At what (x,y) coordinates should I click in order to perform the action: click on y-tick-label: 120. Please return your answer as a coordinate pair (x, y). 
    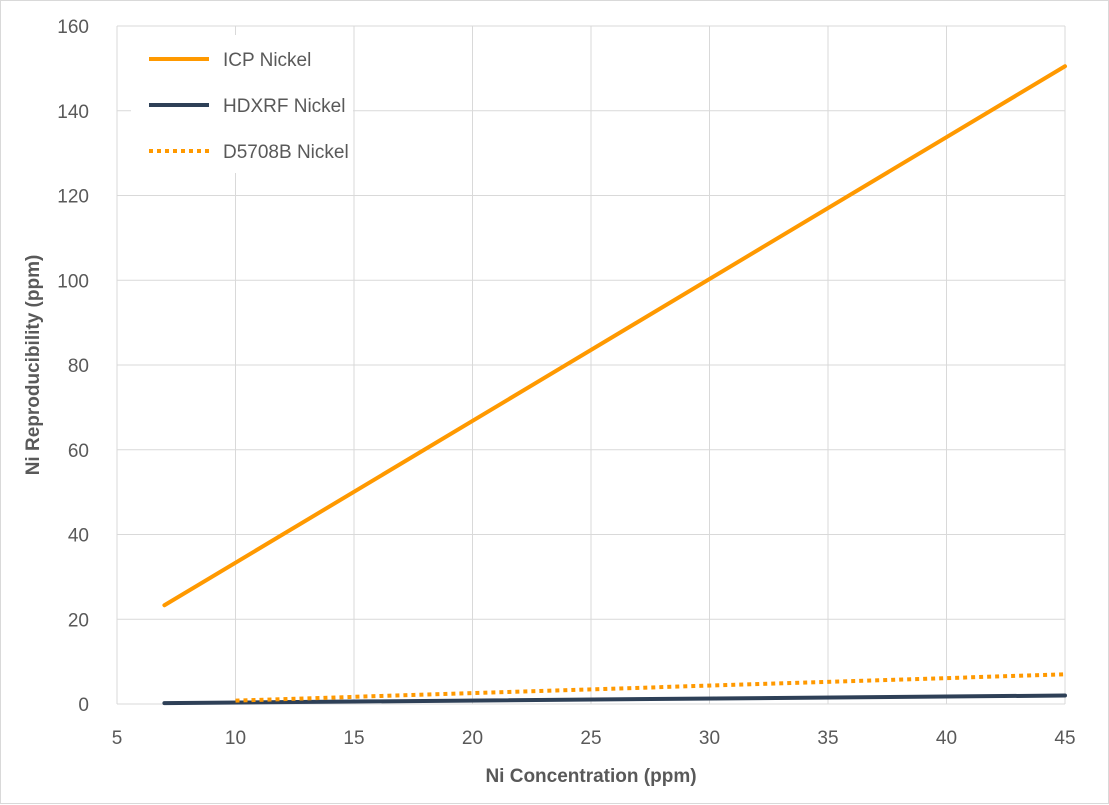
    Looking at the image, I should click on (73, 197).